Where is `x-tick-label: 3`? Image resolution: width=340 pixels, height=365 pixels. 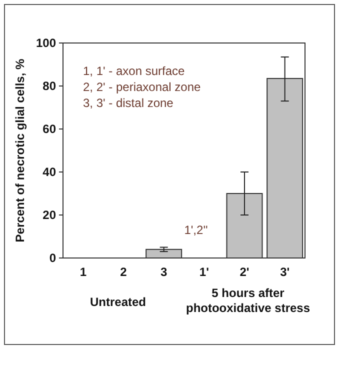
x-tick-label: 3 is located at coordinates (164, 272).